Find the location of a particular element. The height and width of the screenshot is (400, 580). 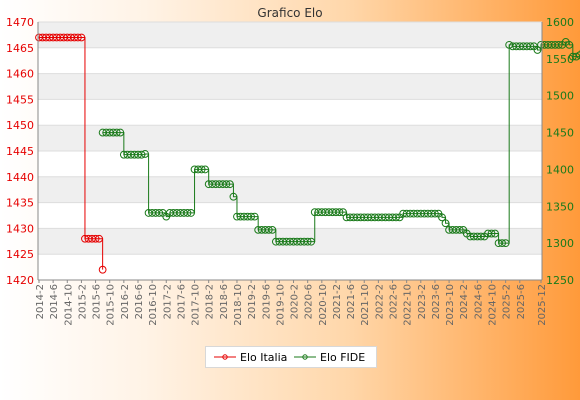

y-left-tick-label: 1435 is located at coordinates (20, 203).